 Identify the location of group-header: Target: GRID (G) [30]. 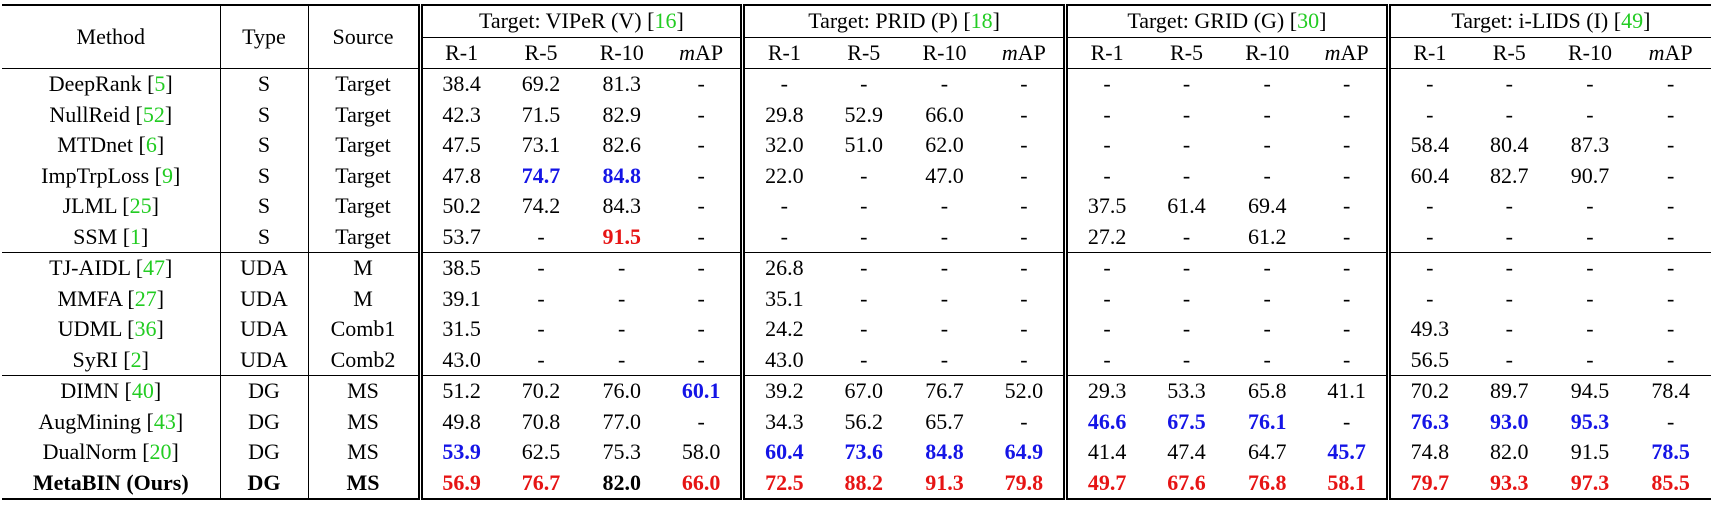
(1226, 21).